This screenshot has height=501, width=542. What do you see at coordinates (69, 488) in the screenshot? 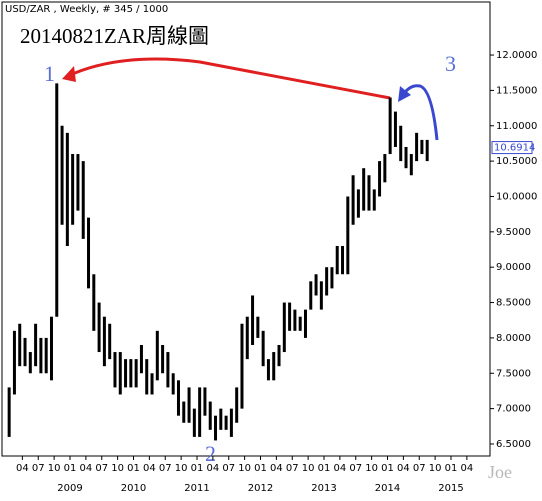
I see `year-label: 2009` at bounding box center [69, 488].